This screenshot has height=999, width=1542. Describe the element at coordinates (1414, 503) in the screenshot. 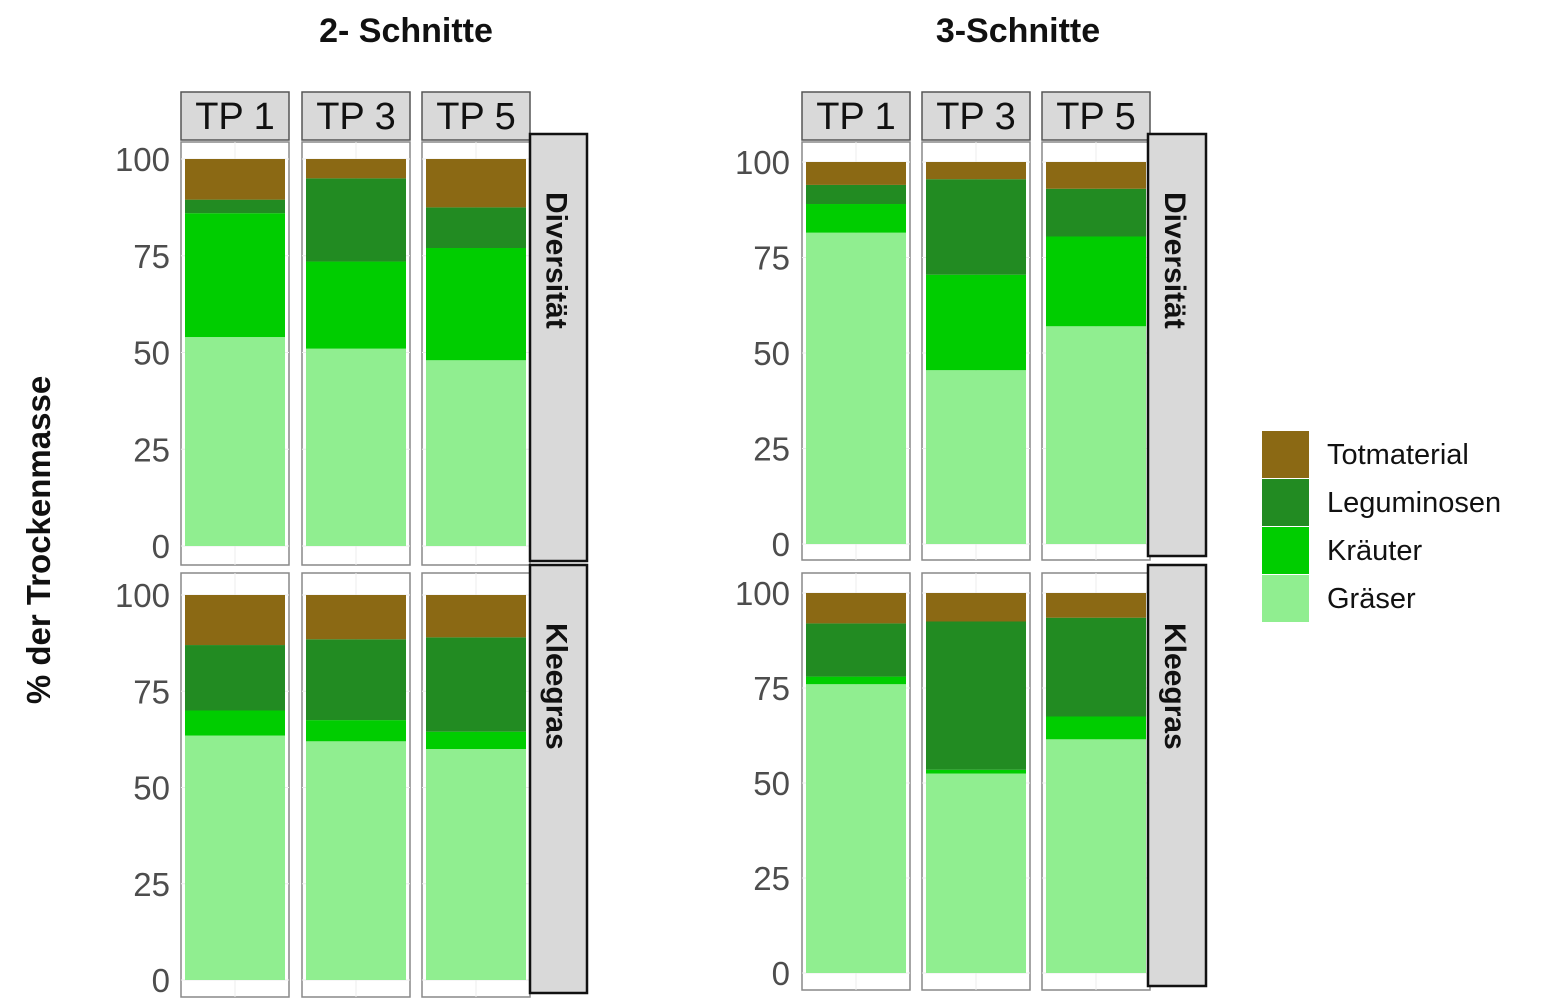

I see `legend-label-leguminosen: Leguminosen` at that location.